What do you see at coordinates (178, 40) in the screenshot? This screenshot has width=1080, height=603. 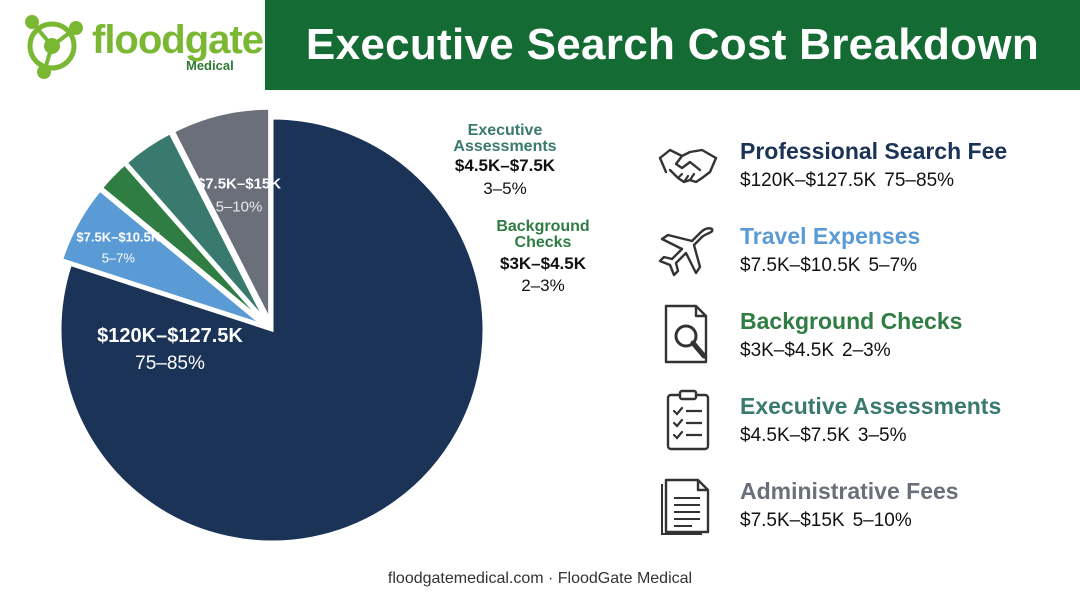 I see `brand-name: floodgate` at bounding box center [178, 40].